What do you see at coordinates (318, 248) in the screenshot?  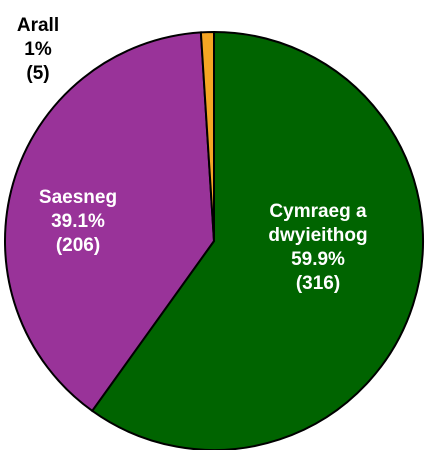 I see `slice-label: Cymraeg a dwyieithog 59.9% (316)` at bounding box center [318, 248].